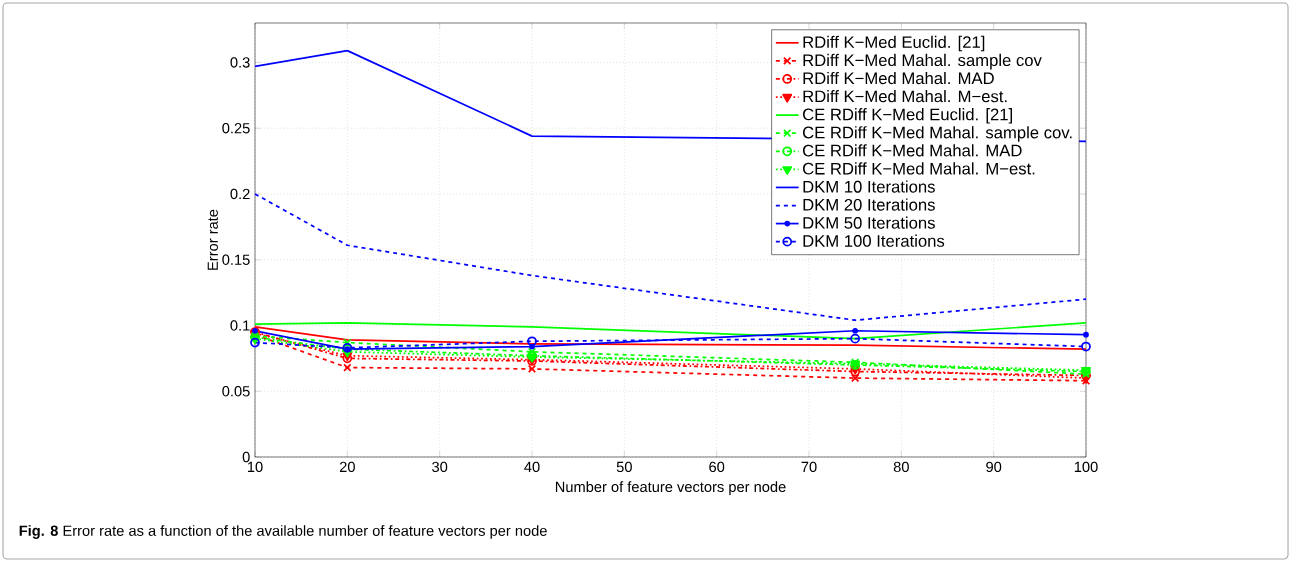  What do you see at coordinates (869, 186) in the screenshot?
I see `legend-label: DKM 10 Iterations` at bounding box center [869, 186].